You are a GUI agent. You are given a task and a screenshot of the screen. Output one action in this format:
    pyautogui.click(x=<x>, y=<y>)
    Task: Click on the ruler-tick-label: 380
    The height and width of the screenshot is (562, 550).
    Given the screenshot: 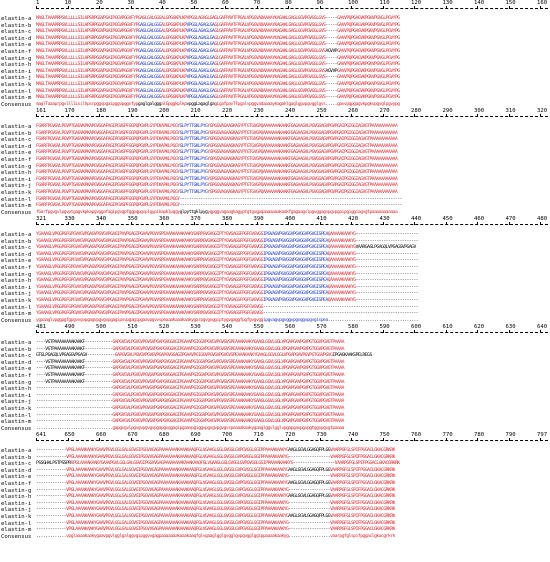 What is the action you would take?
    pyautogui.click(x=227, y=219)
    